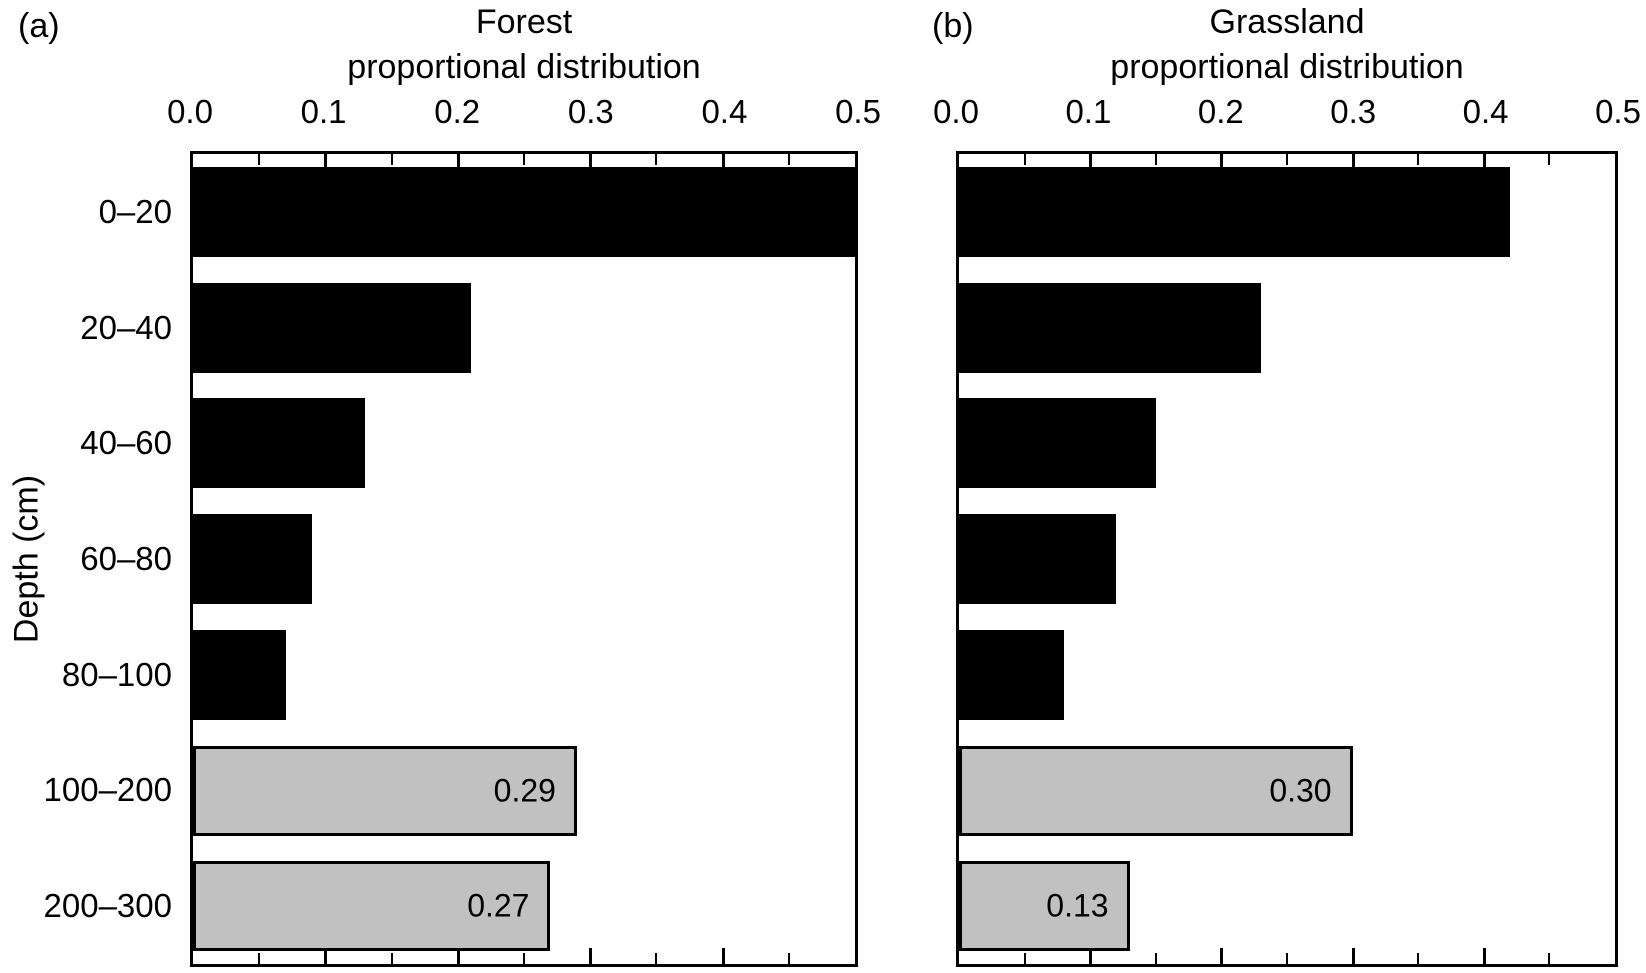 The width and height of the screenshot is (1646, 973). What do you see at coordinates (135, 211) in the screenshot?
I see `y-category-label: 0–20` at bounding box center [135, 211].